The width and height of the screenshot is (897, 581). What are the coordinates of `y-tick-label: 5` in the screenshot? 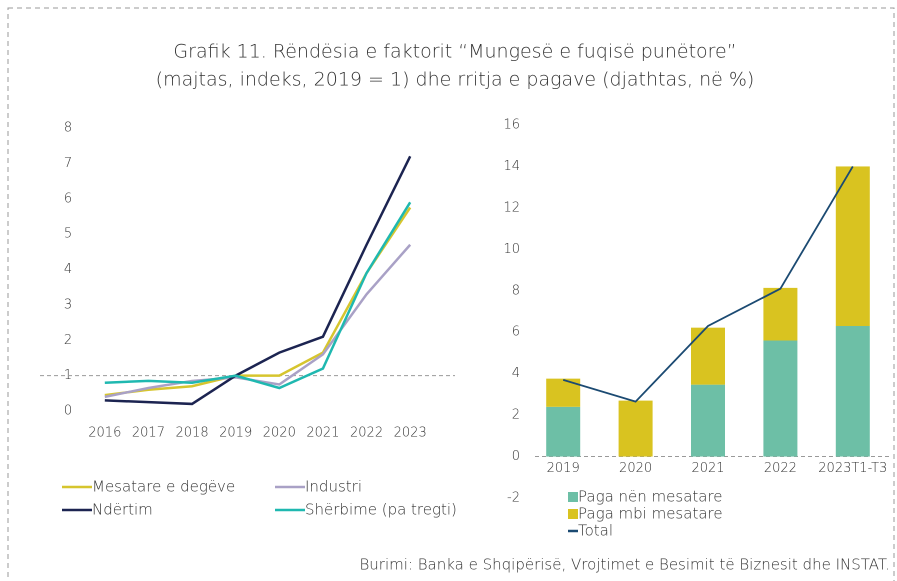 It's located at (68, 234).